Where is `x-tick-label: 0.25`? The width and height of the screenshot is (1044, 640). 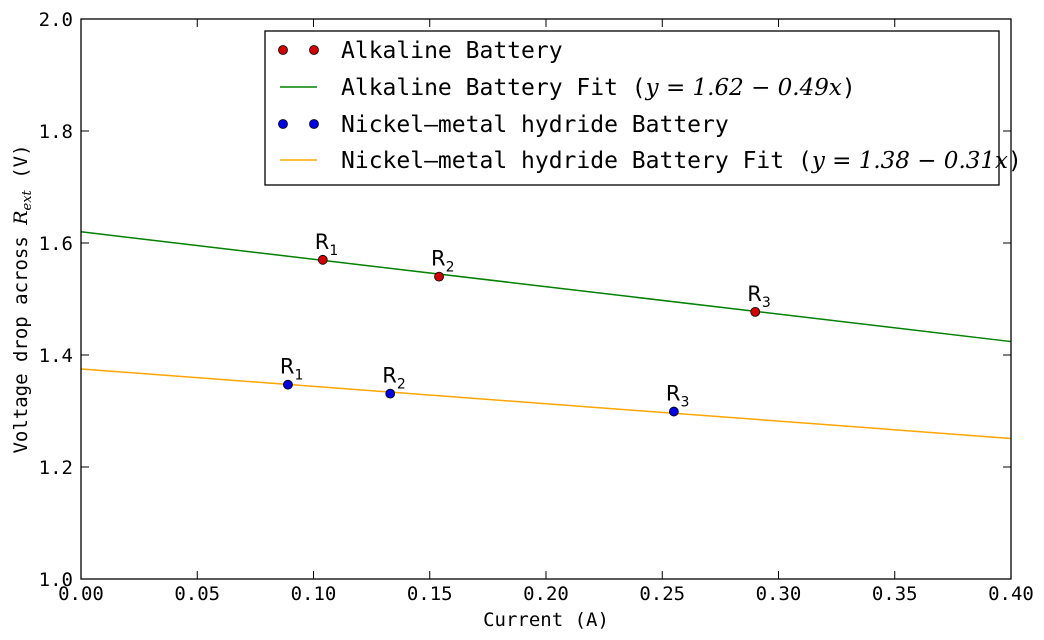 x-tick-label: 0.25 is located at coordinates (662, 594).